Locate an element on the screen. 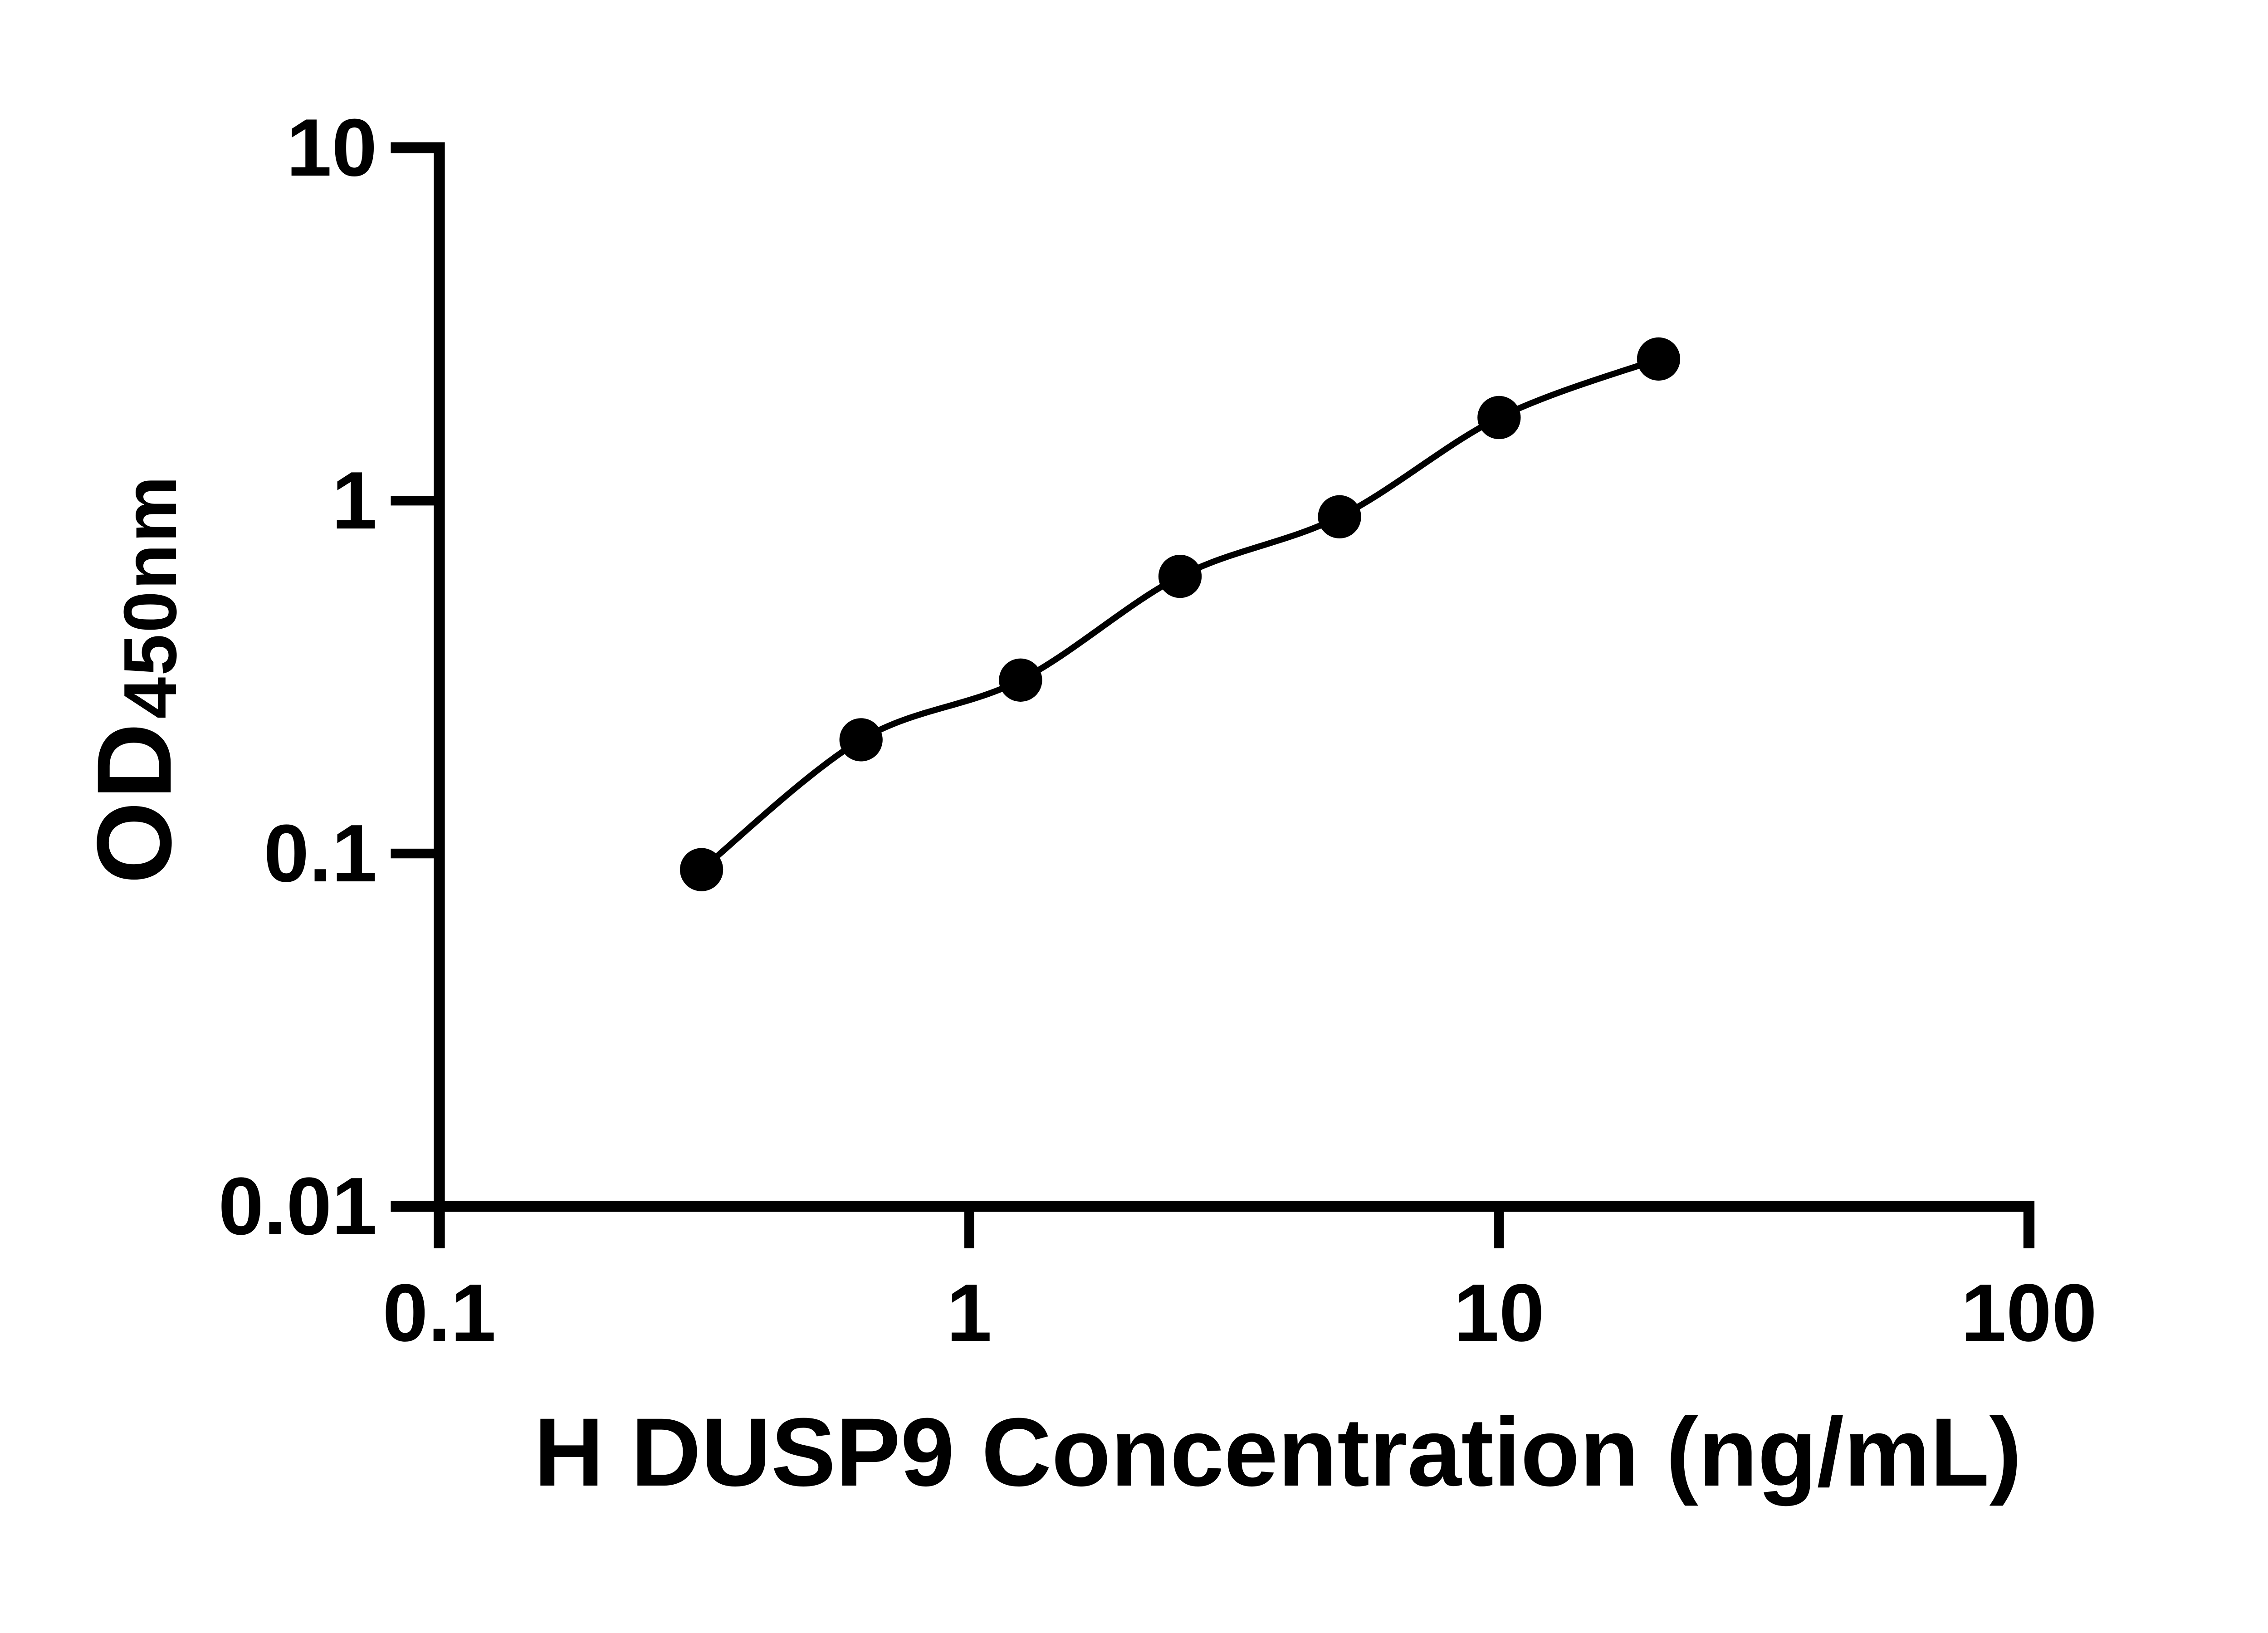 This screenshot has width=2268, height=1633. data-point-markers is located at coordinates (1180, 614).